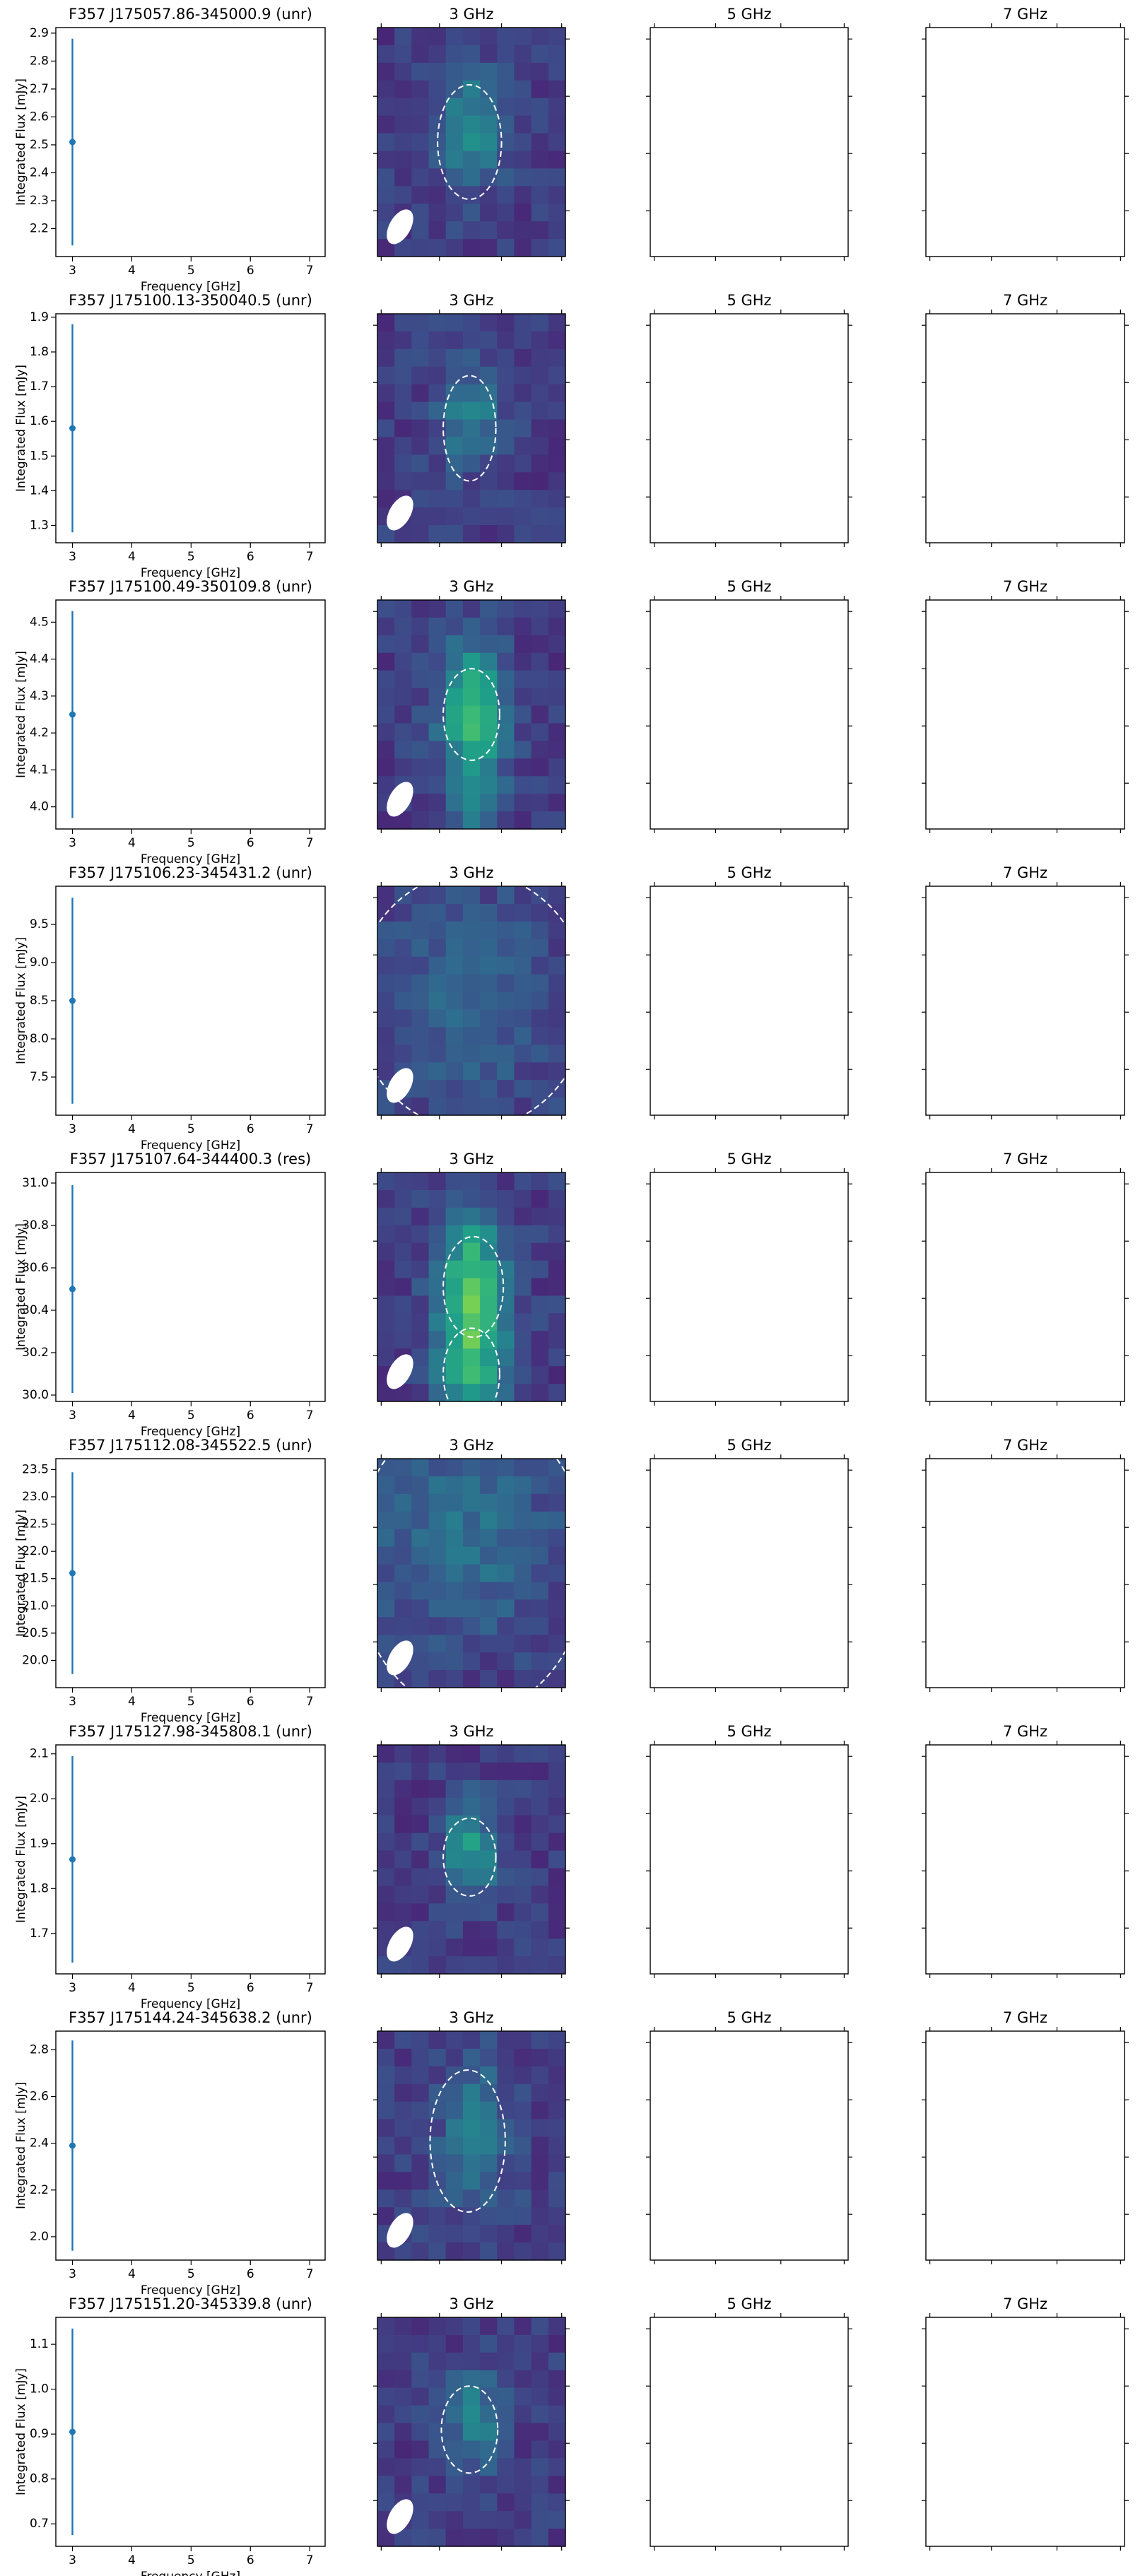 This screenshot has height=2576, width=1145. Describe the element at coordinates (21, 142) in the screenshot. I see `y-axis-label: Integrated Flux [mJy]` at that location.